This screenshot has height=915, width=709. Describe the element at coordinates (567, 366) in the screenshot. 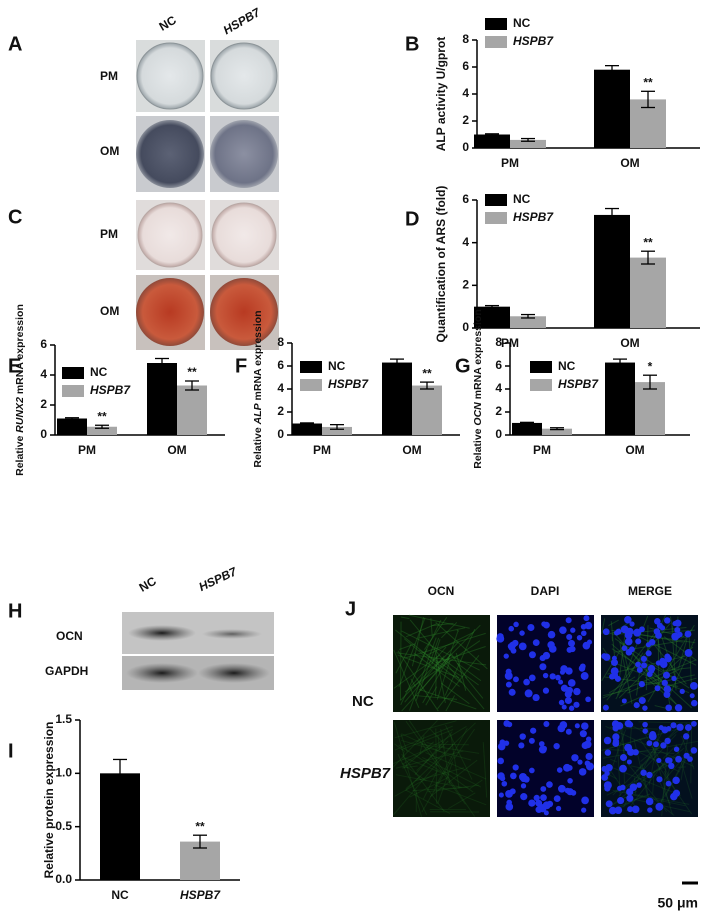

I see `legend-label: NC` at that location.